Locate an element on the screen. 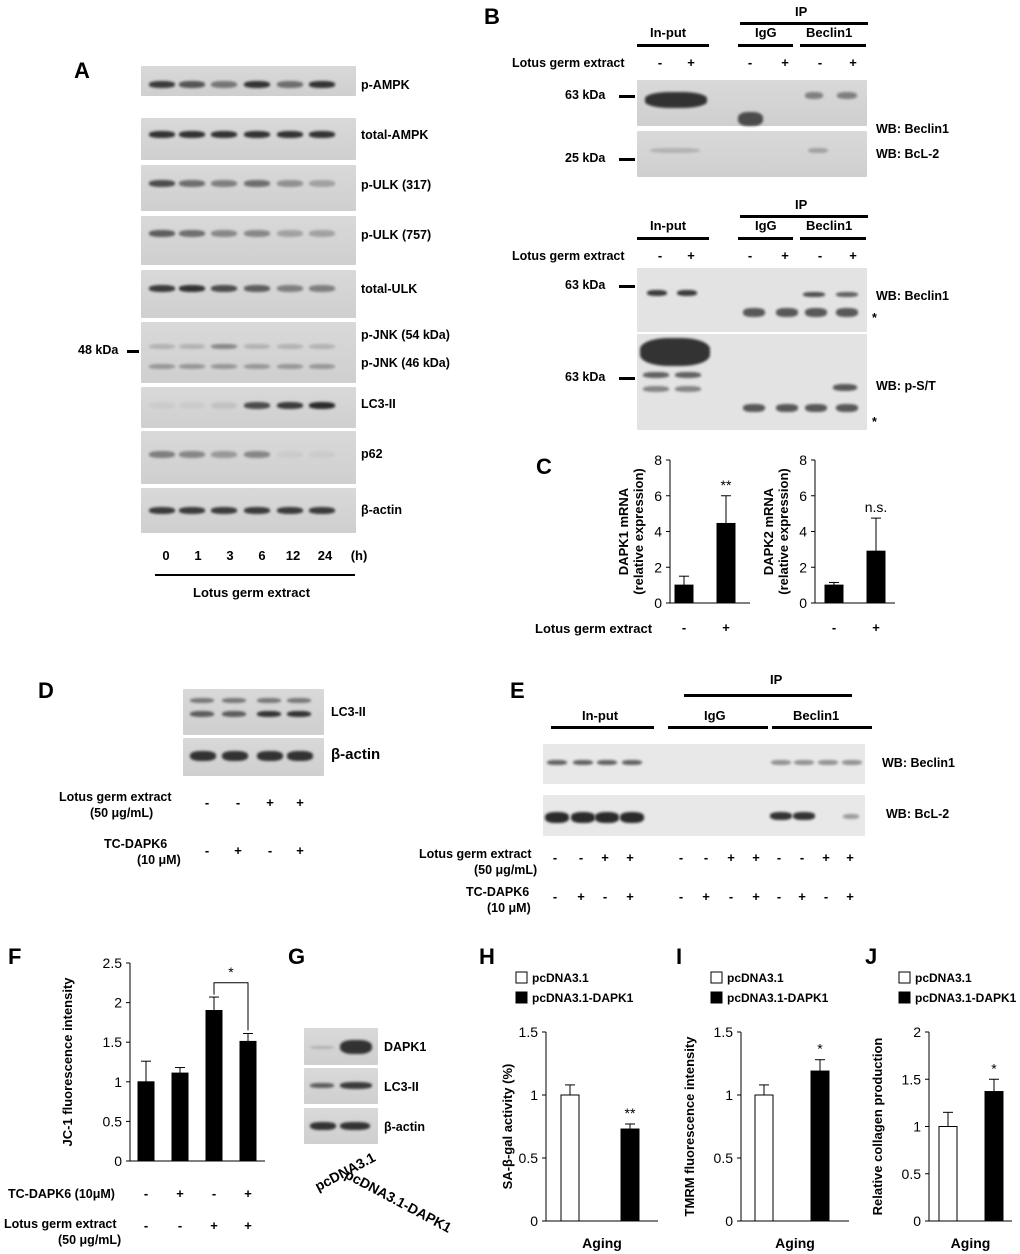 The image size is (1020, 1254). marker-tick is located at coordinates (627, 96).